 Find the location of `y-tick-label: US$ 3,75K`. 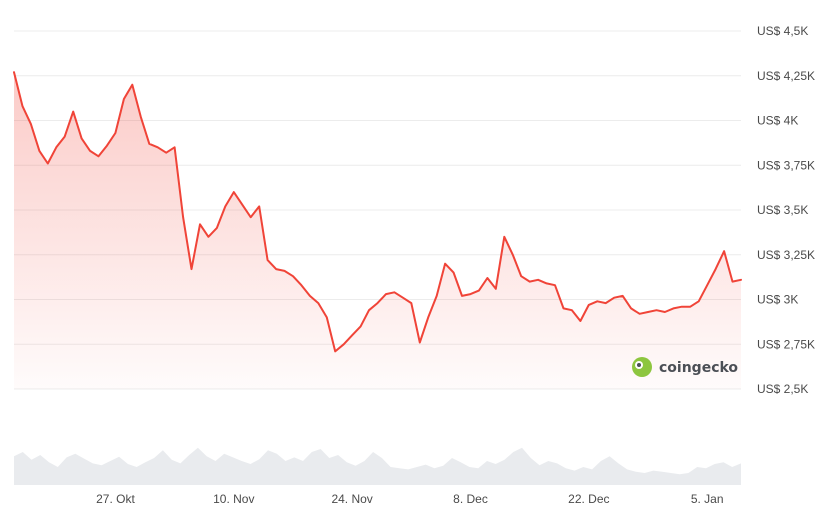

y-tick-label: US$ 3,75K is located at coordinates (786, 165).